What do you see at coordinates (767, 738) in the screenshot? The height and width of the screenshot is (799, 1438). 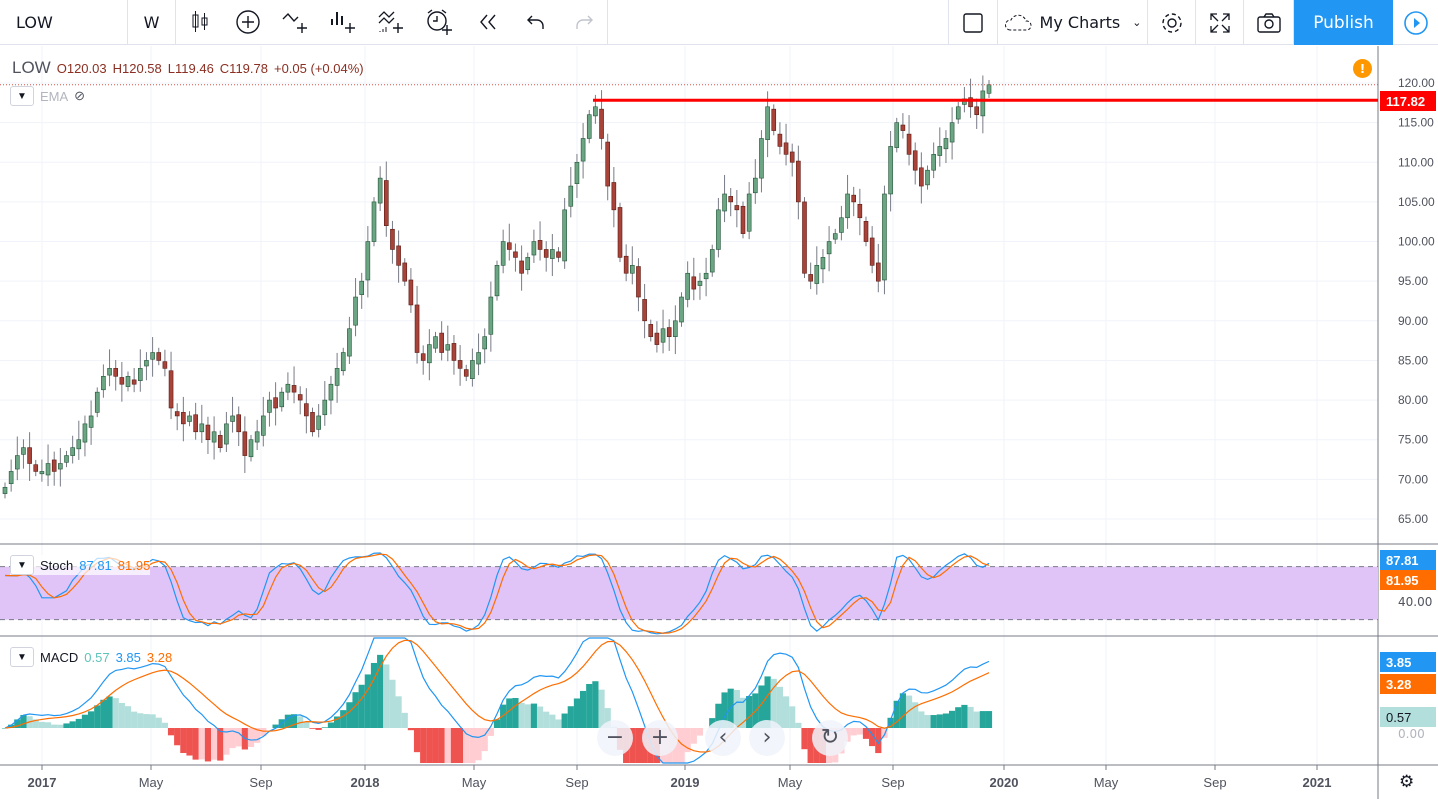 I see `scroll-forward-button: ›` at bounding box center [767, 738].